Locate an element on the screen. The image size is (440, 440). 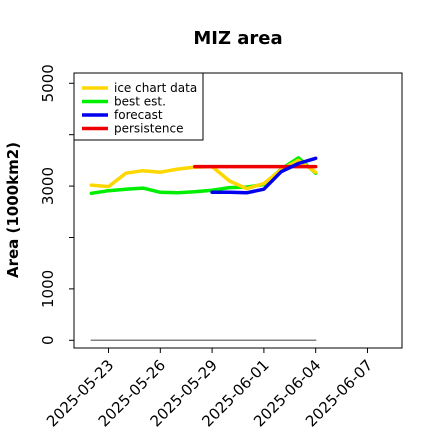
chart-title: MIZ area is located at coordinates (237, 38).